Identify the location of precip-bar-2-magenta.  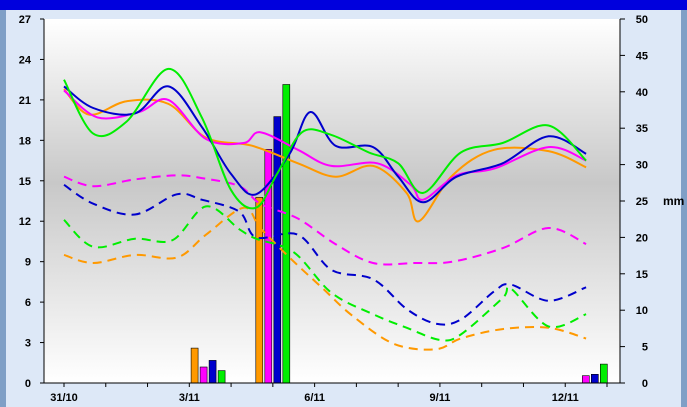
(585, 379).